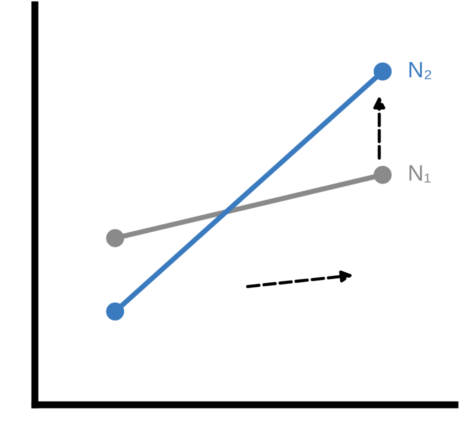 This screenshot has height=441, width=459. I want to click on series-label: N₁, so click(420, 173).